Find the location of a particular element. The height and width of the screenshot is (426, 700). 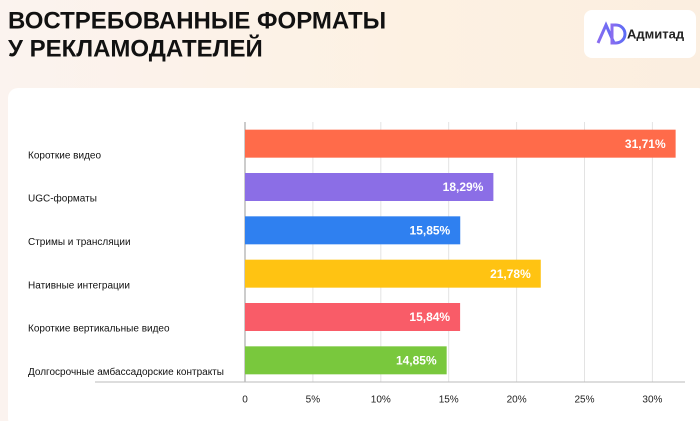

x-tick-label: 20% is located at coordinates (517, 400).